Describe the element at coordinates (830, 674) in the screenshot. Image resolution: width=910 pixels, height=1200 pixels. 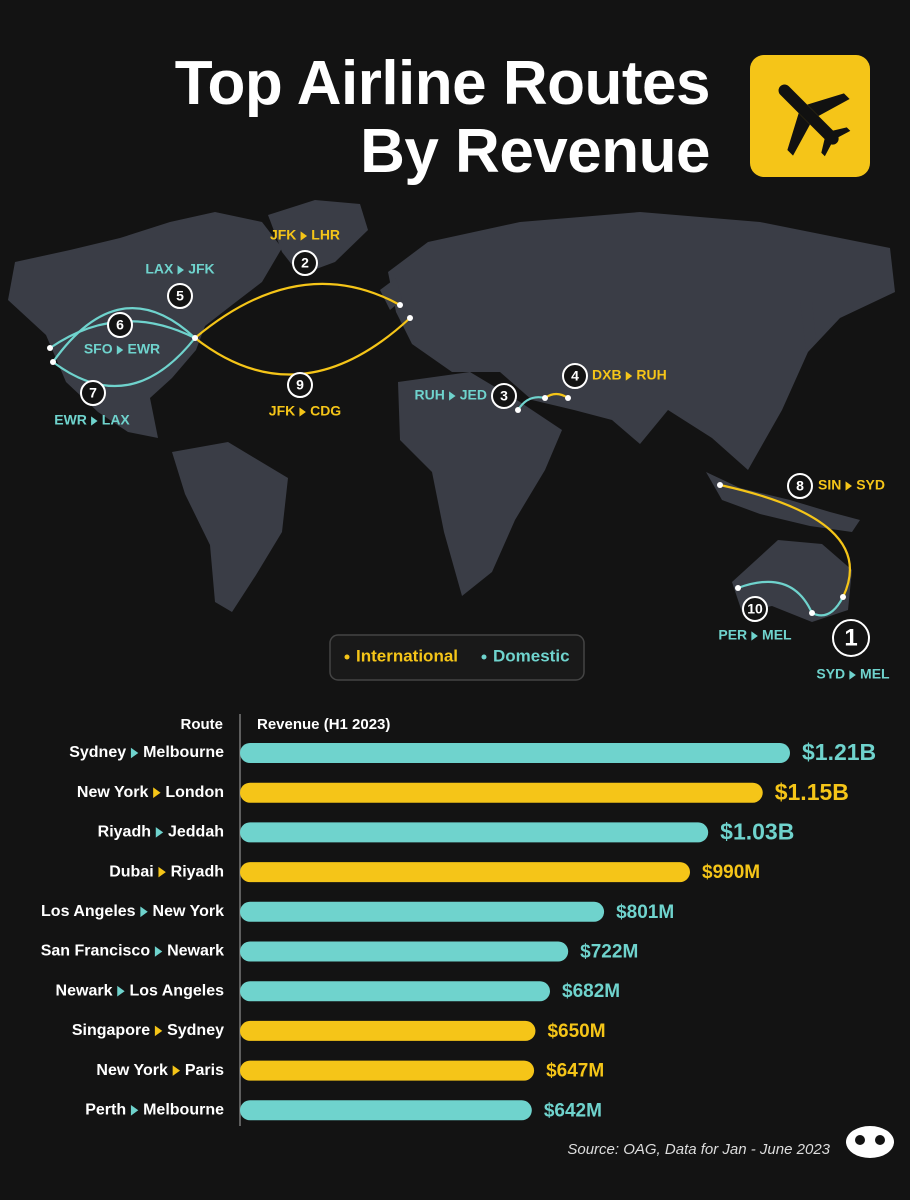
I see `route-label-from: SYD` at that location.